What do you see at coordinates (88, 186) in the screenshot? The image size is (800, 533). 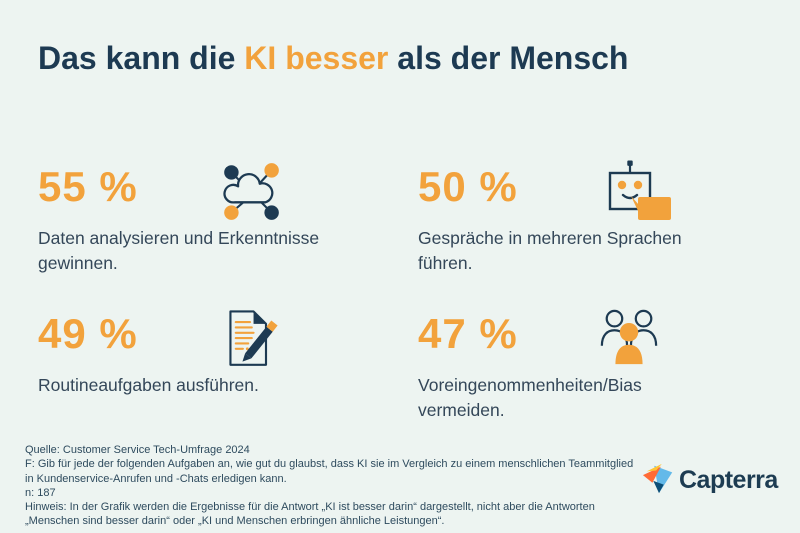 I see `stat-value: 55 %` at bounding box center [88, 186].